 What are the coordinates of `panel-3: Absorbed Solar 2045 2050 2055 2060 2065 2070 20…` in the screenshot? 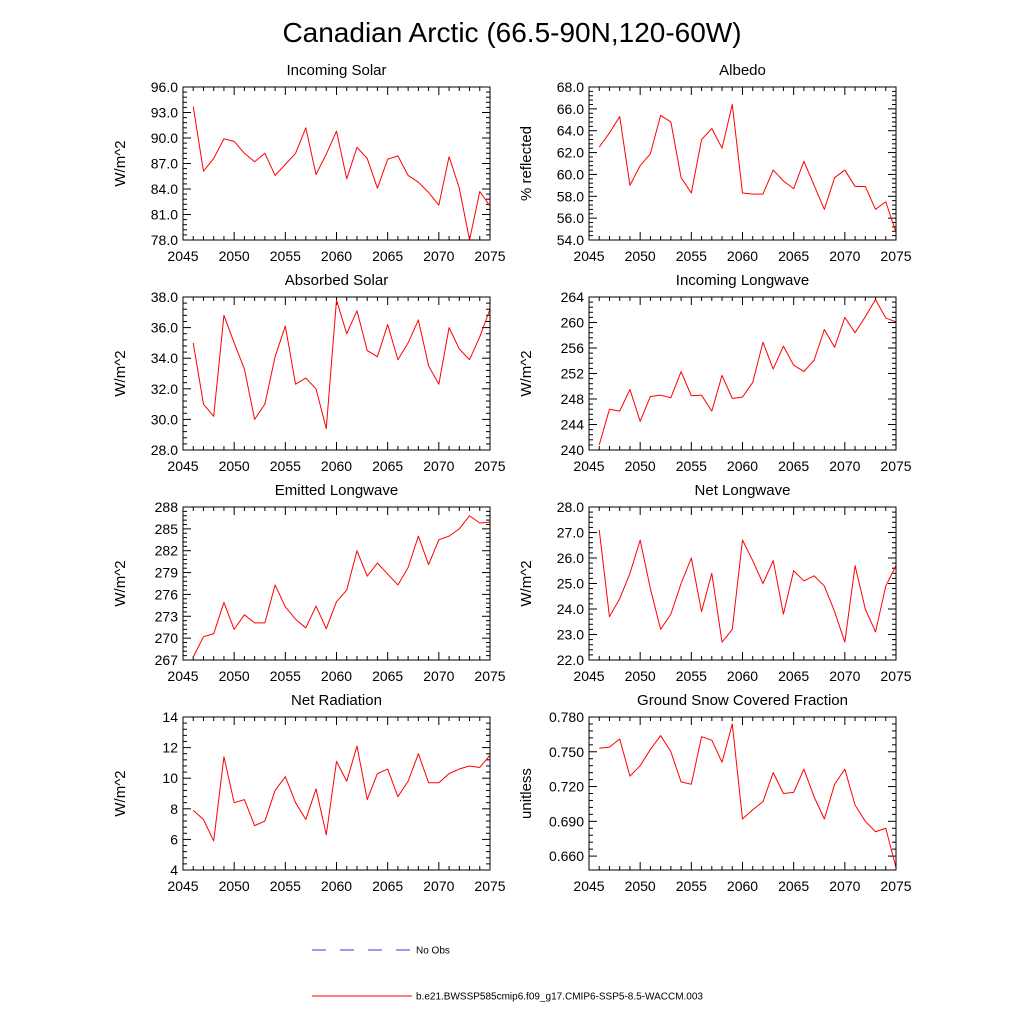 It's located at (309, 373).